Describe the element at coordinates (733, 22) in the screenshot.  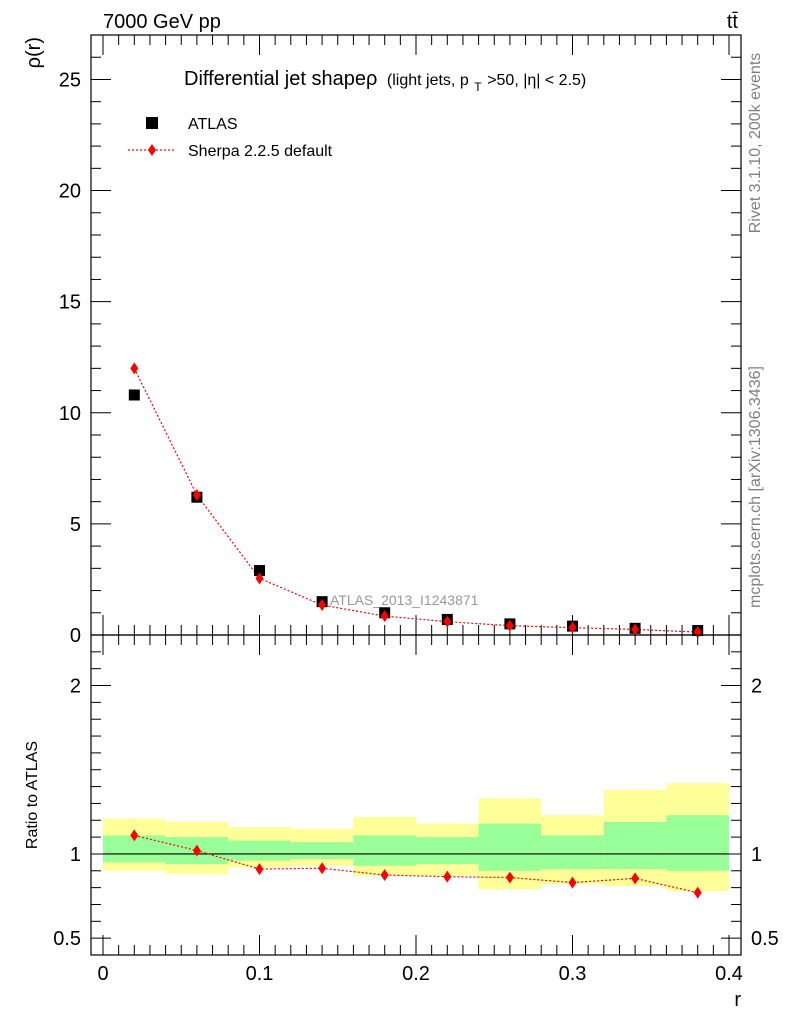
I see `process-label: tt̄` at that location.